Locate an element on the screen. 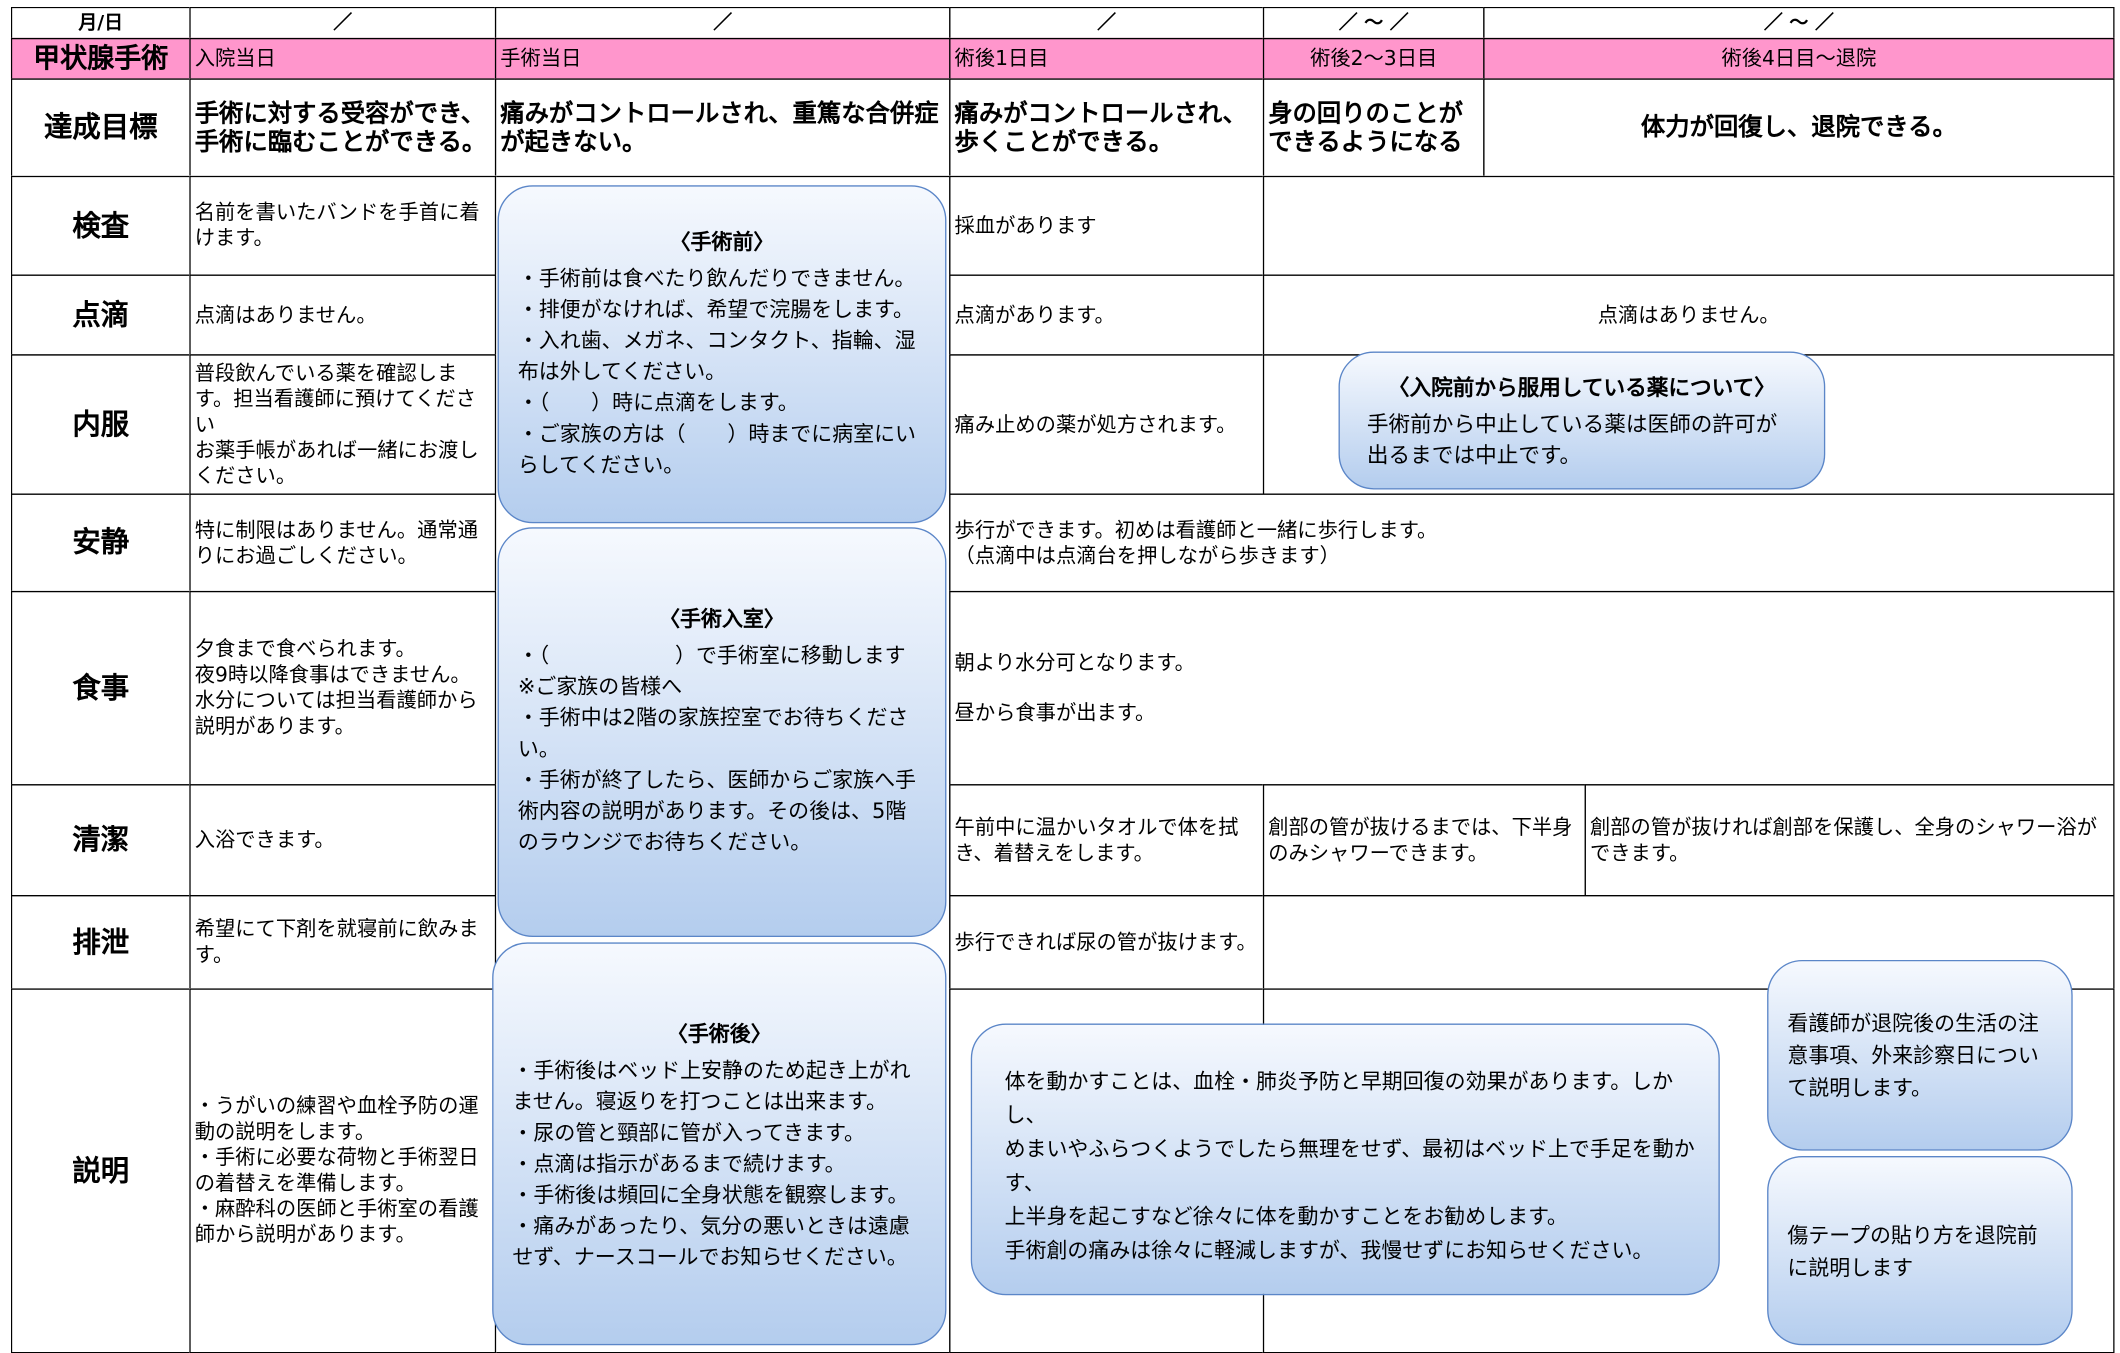  text-line: ・点滴は指示があるまで続けます。 is located at coordinates (679, 1164).